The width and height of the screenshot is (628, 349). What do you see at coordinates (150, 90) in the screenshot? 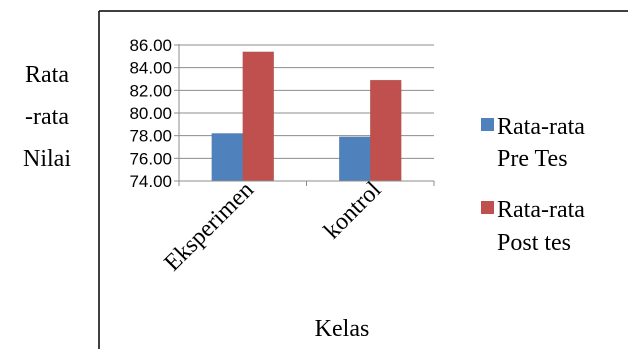
I see `y-tick-label: 82.00` at bounding box center [150, 90].